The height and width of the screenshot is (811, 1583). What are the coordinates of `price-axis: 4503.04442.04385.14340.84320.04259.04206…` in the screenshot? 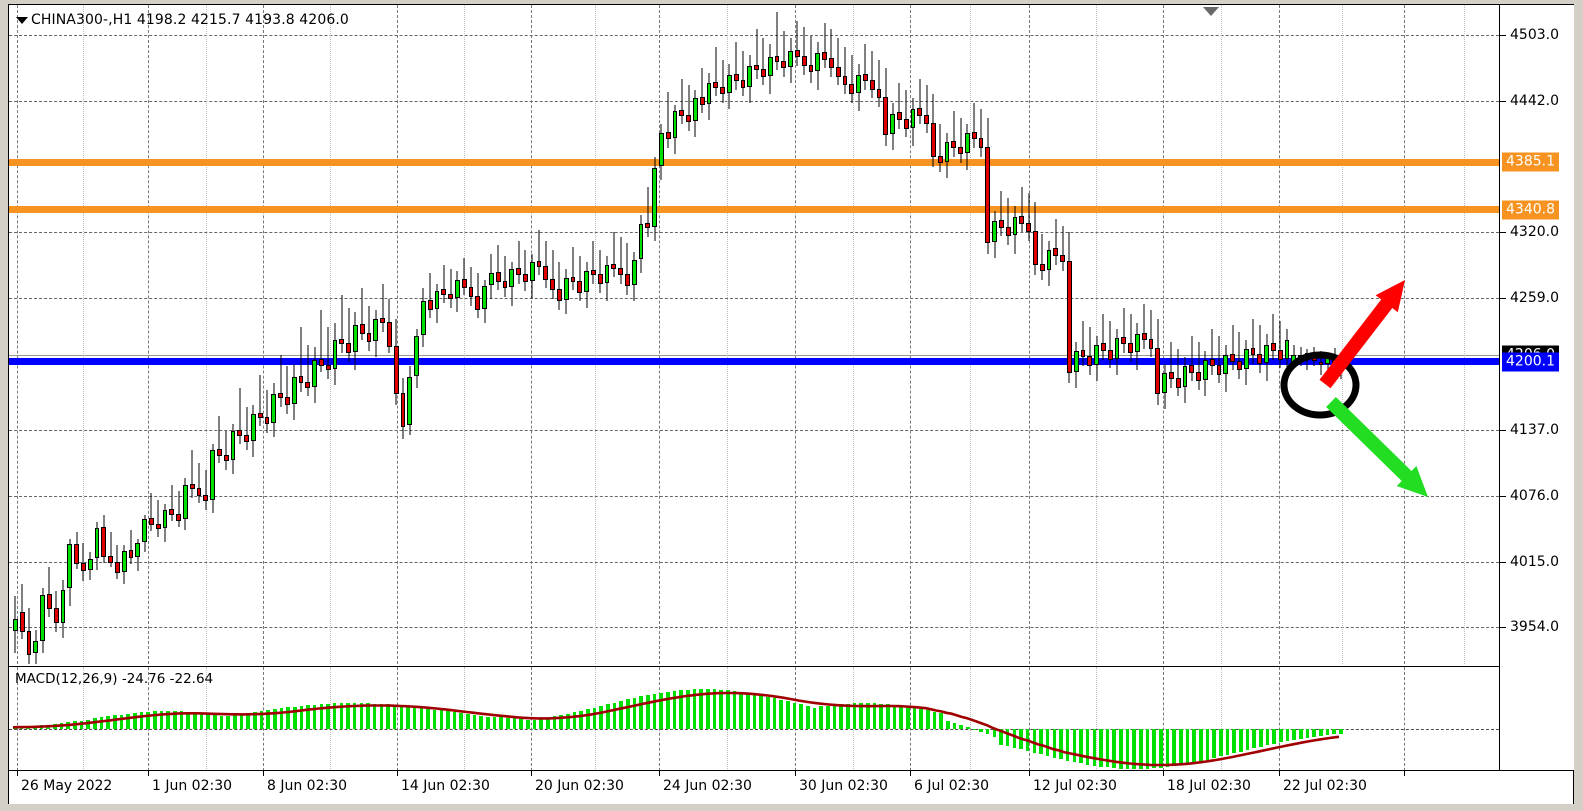 It's located at (1536, 387).